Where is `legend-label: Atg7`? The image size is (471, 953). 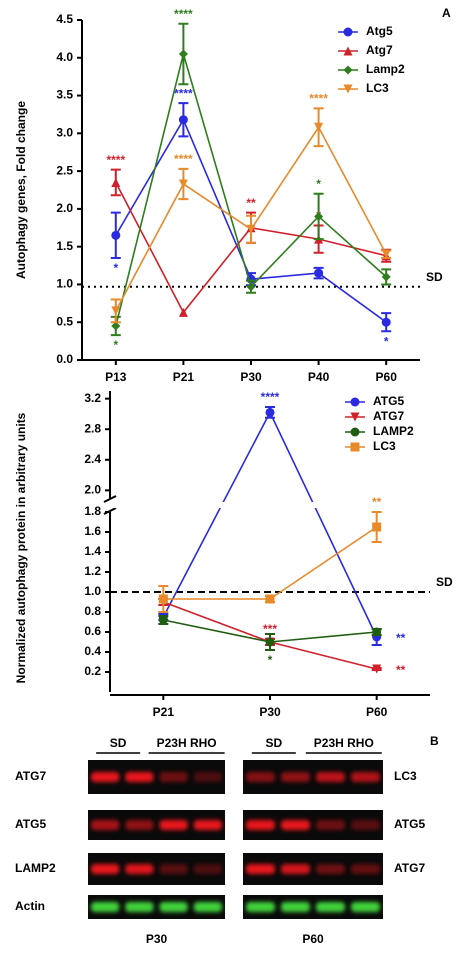 legend-label: Atg7 is located at coordinates (379, 50).